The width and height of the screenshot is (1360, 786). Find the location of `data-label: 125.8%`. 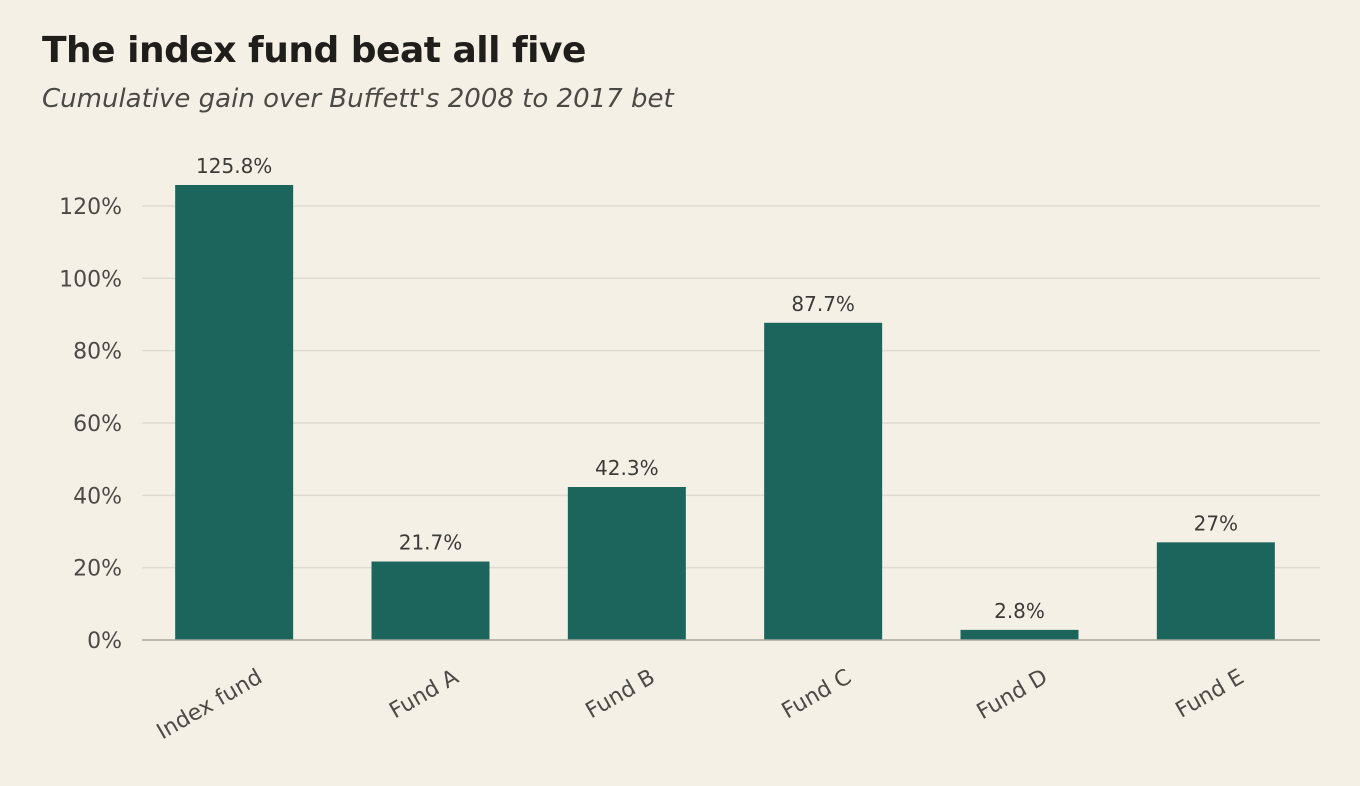

data-label: 125.8% is located at coordinates (234, 166).